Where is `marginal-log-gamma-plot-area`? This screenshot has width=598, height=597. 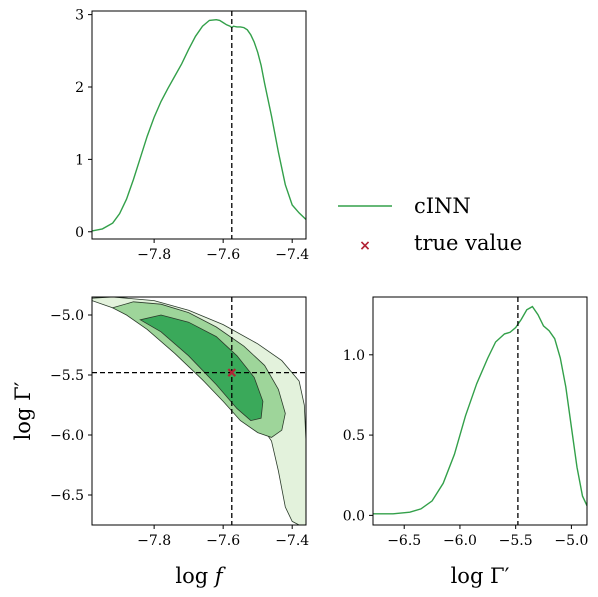
marginal-log-gamma-plot-area is located at coordinates (480, 411).